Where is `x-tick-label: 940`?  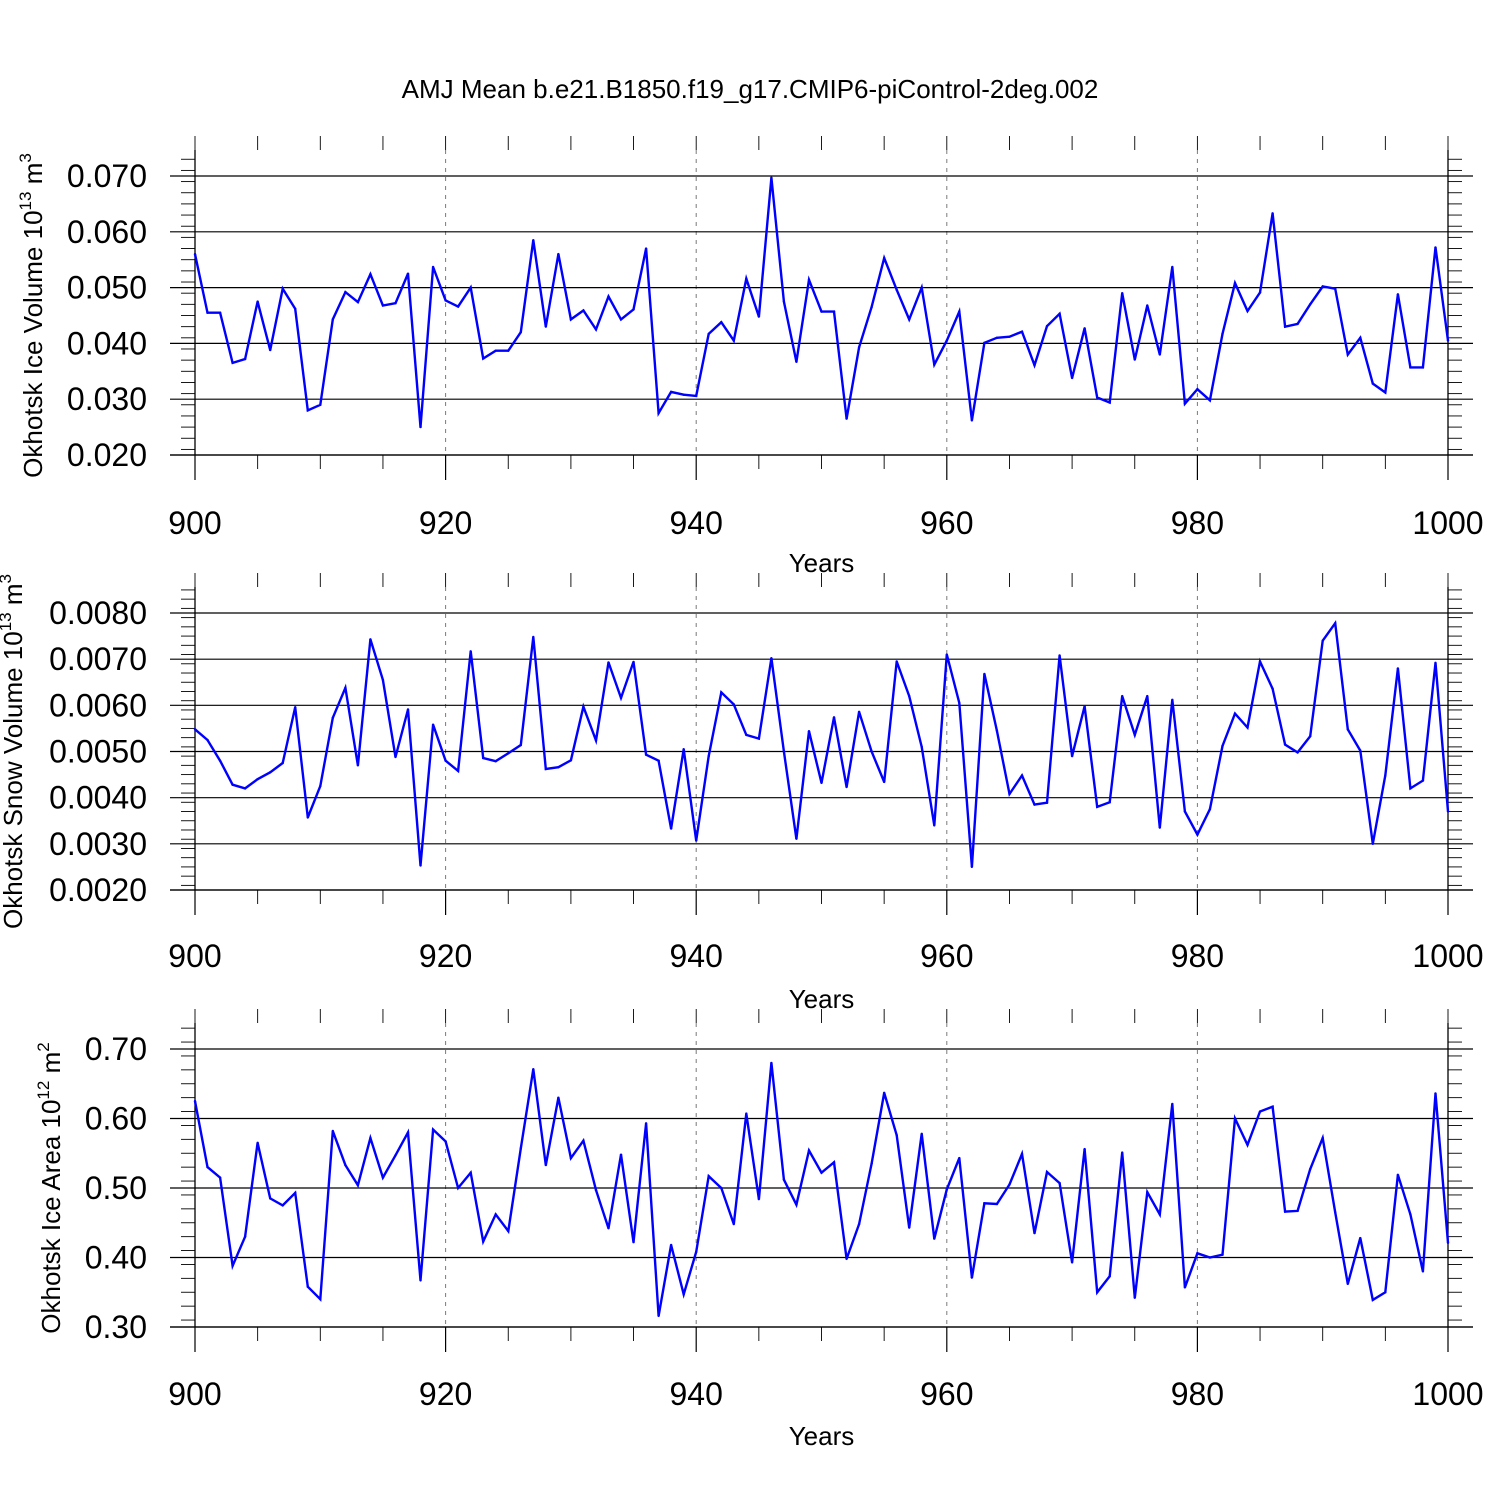
x-tick-label: 940 is located at coordinates (696, 1394).